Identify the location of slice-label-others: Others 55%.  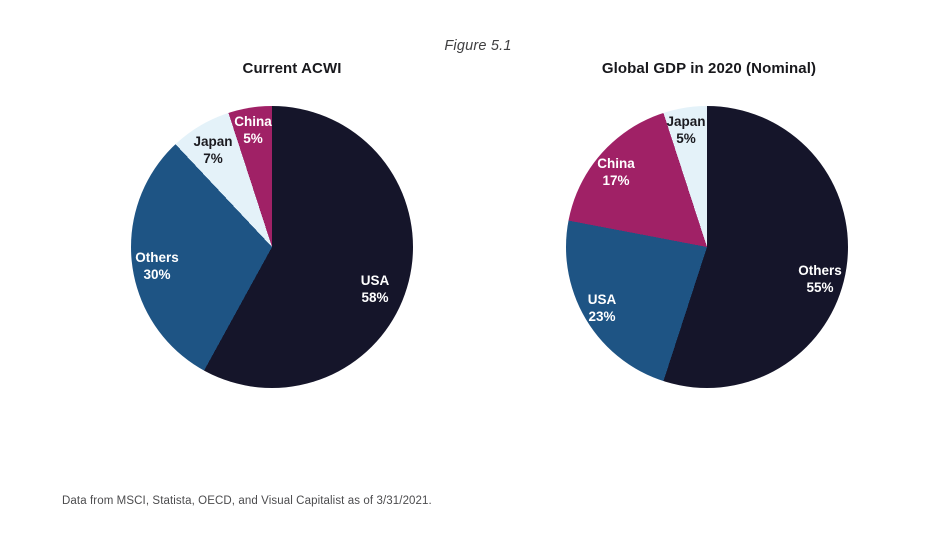
(820, 279).